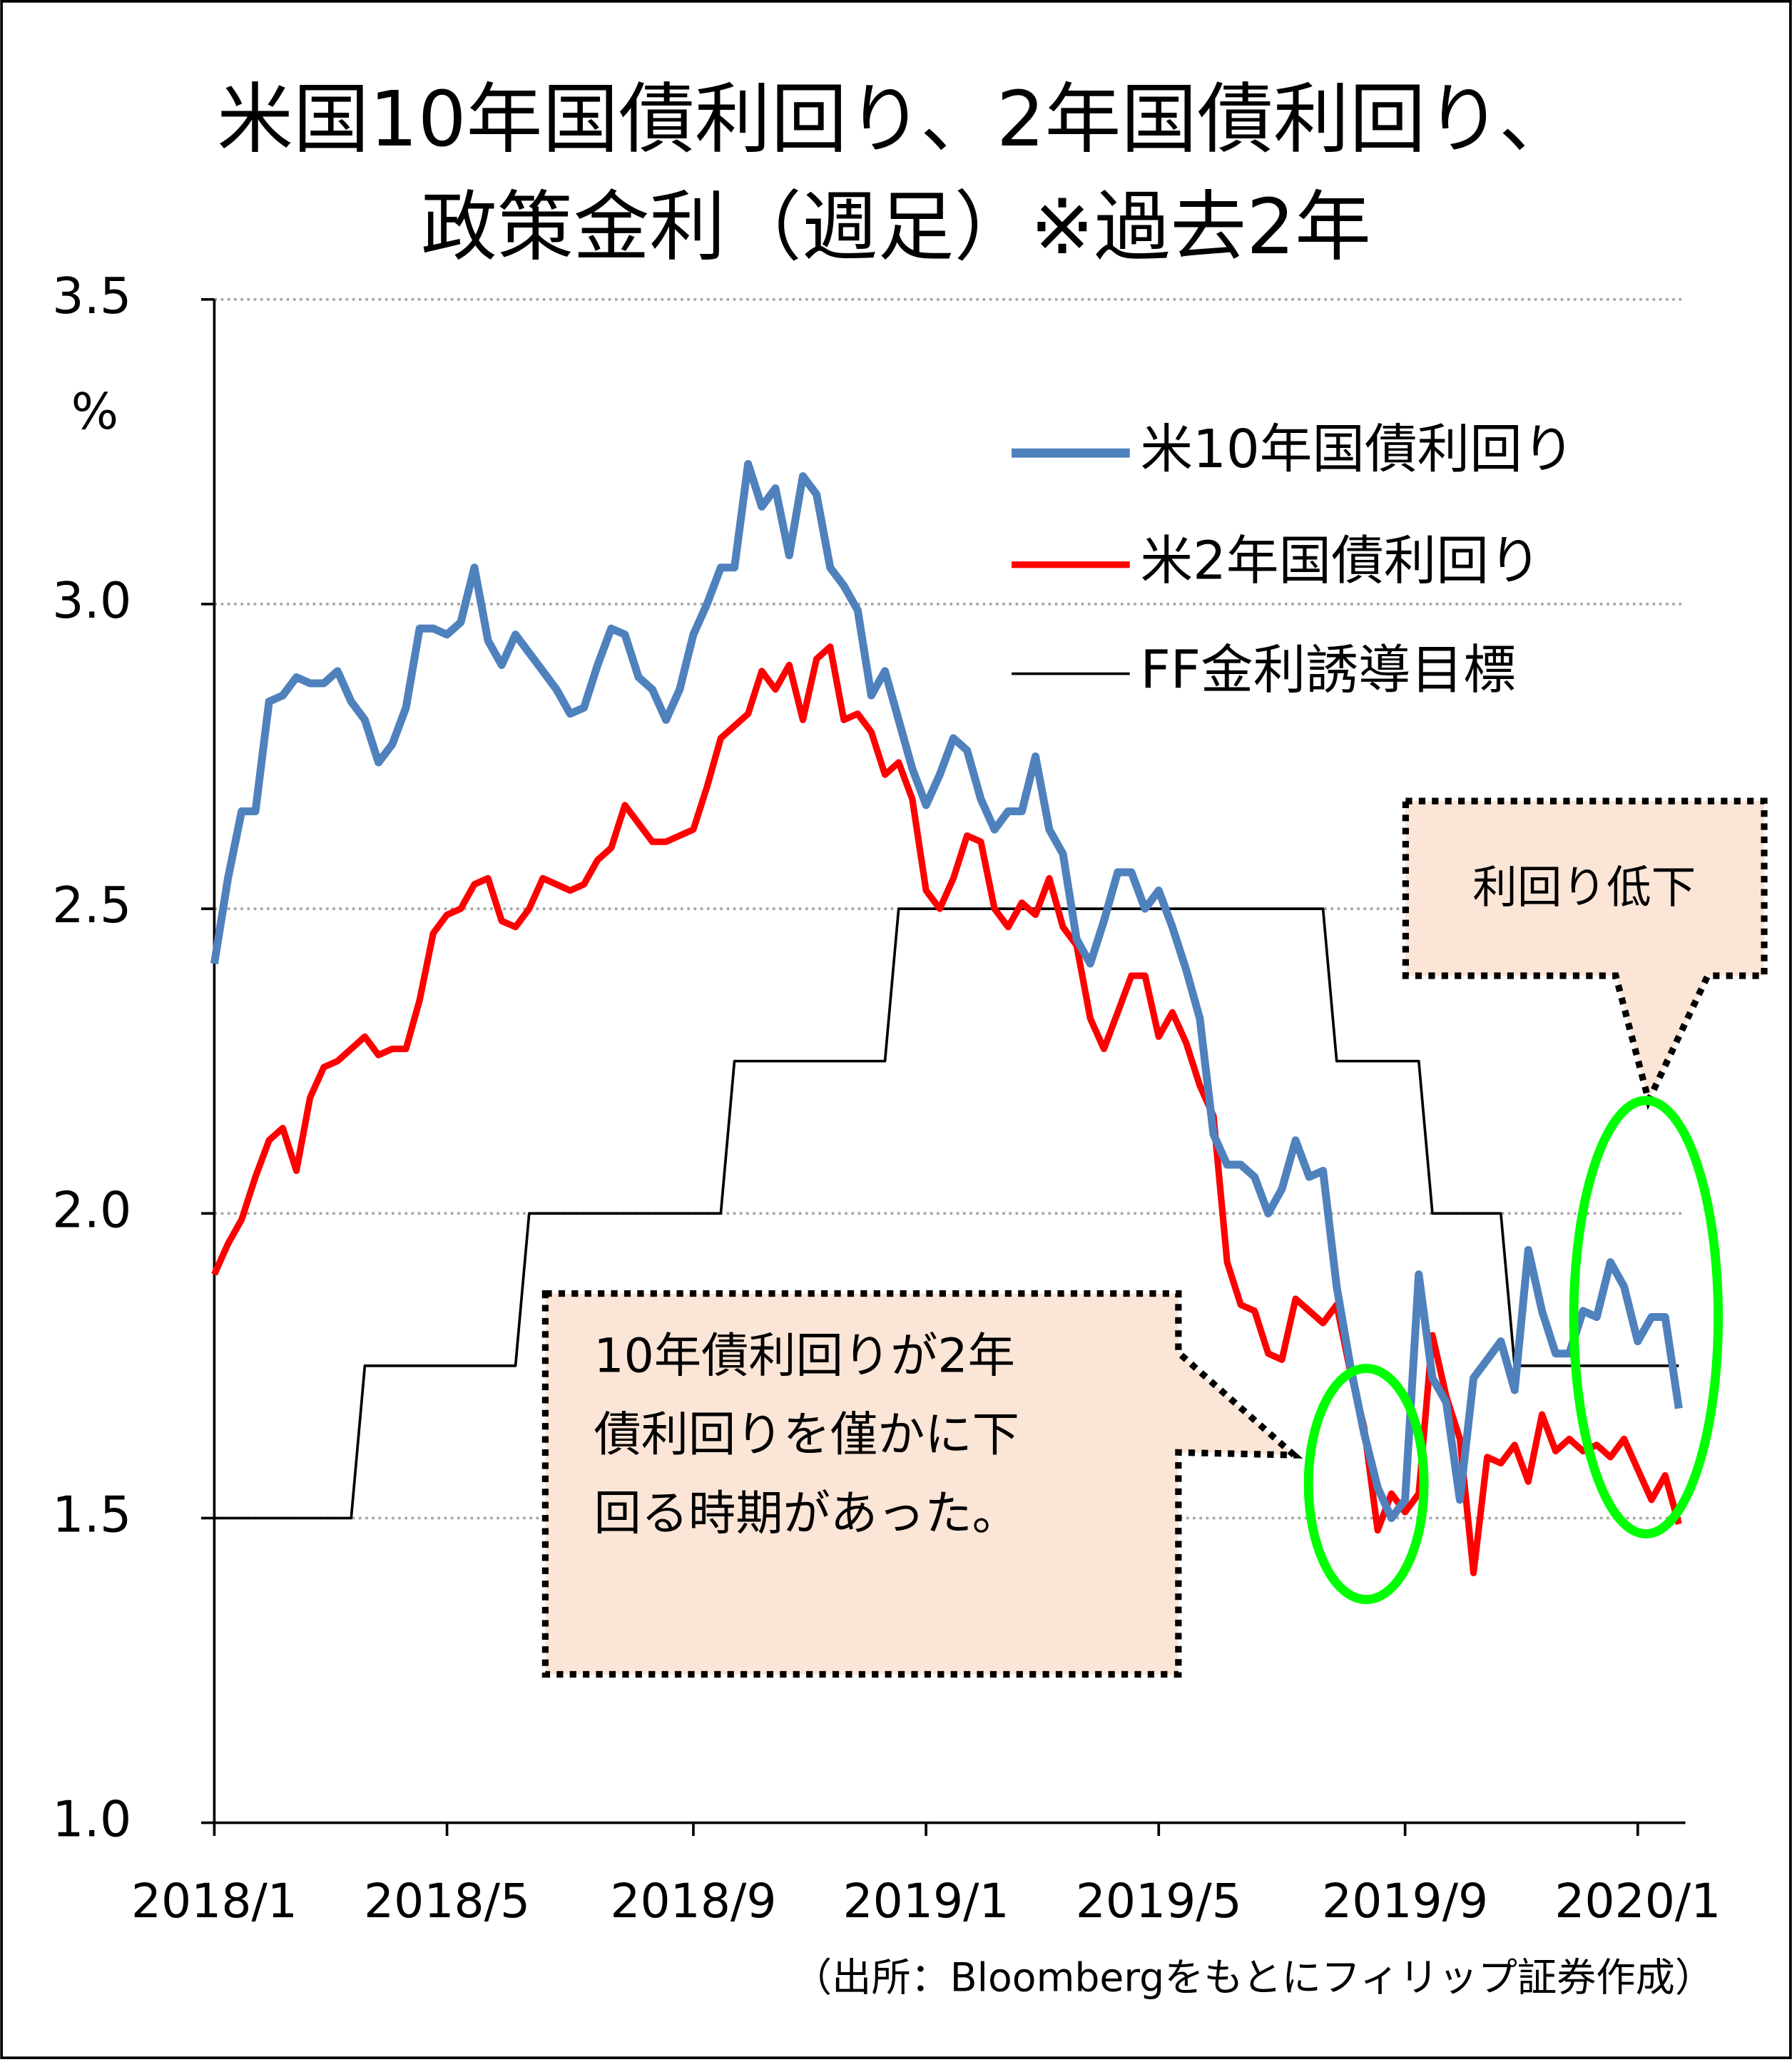  I want to click on legend-label: FF金利誘導目標, so click(1327, 670).